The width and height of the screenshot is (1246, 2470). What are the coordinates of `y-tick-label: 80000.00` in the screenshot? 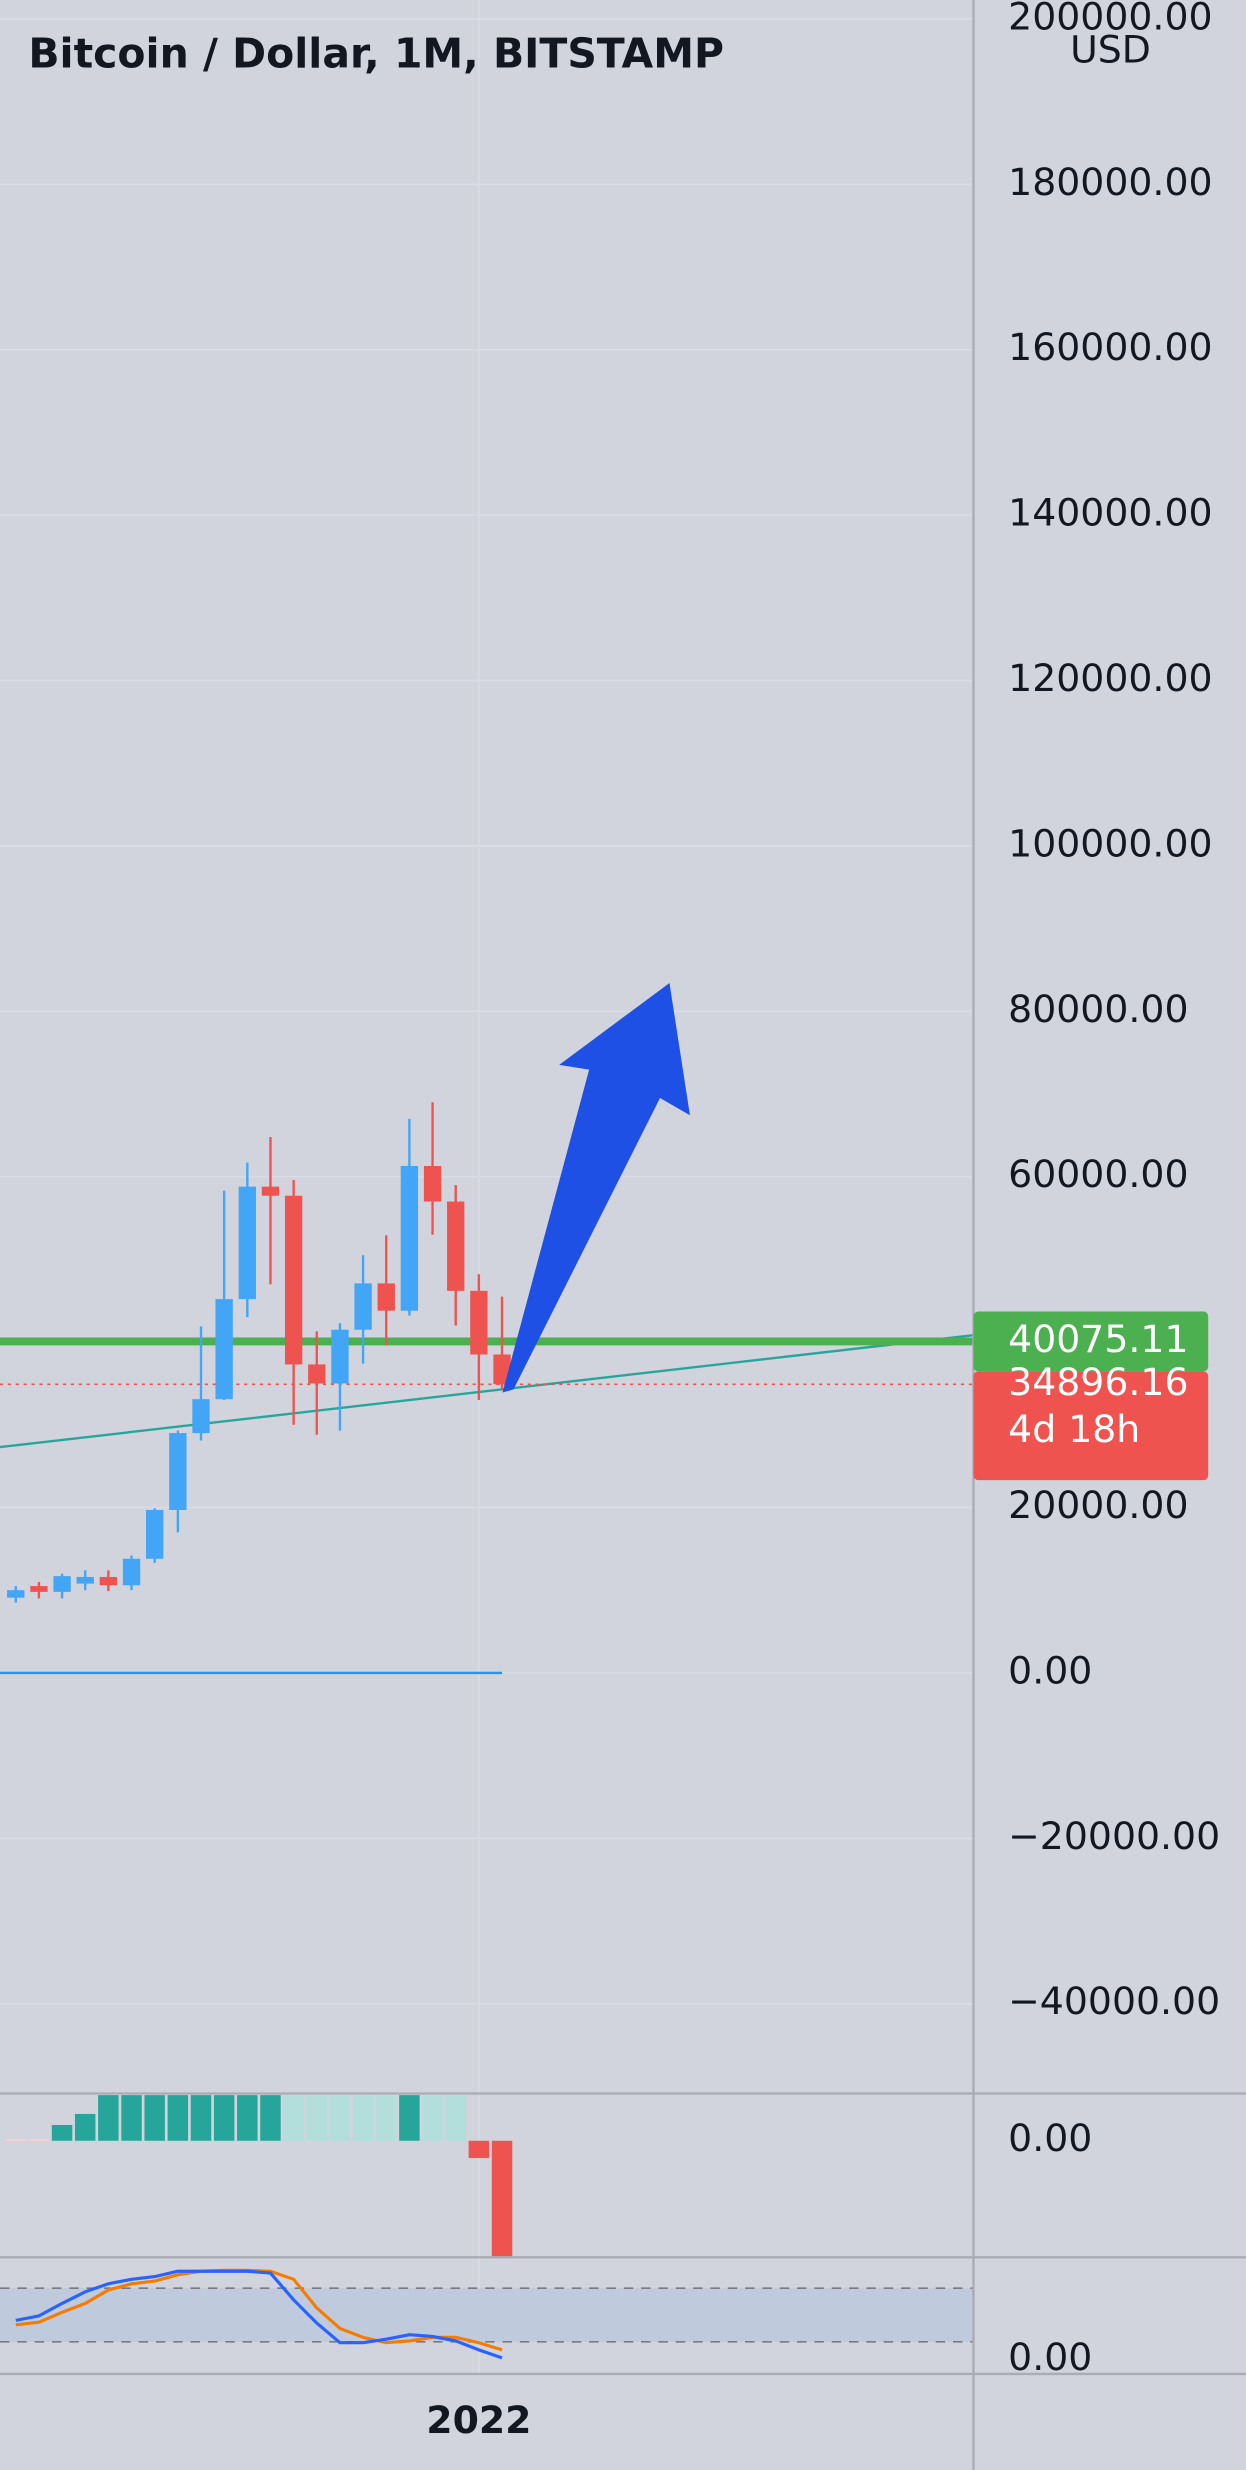 It's located at (1098, 1009).